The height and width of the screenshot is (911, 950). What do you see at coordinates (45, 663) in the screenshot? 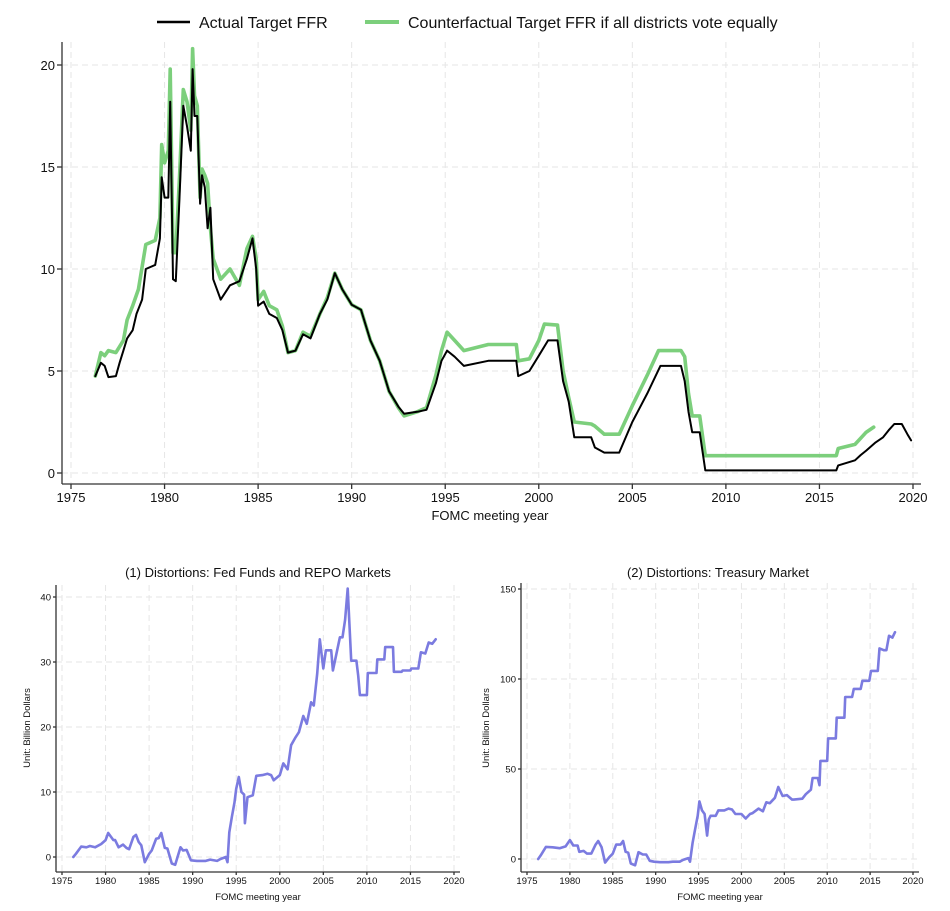
I see `y-tick-label: 30` at bounding box center [45, 663].